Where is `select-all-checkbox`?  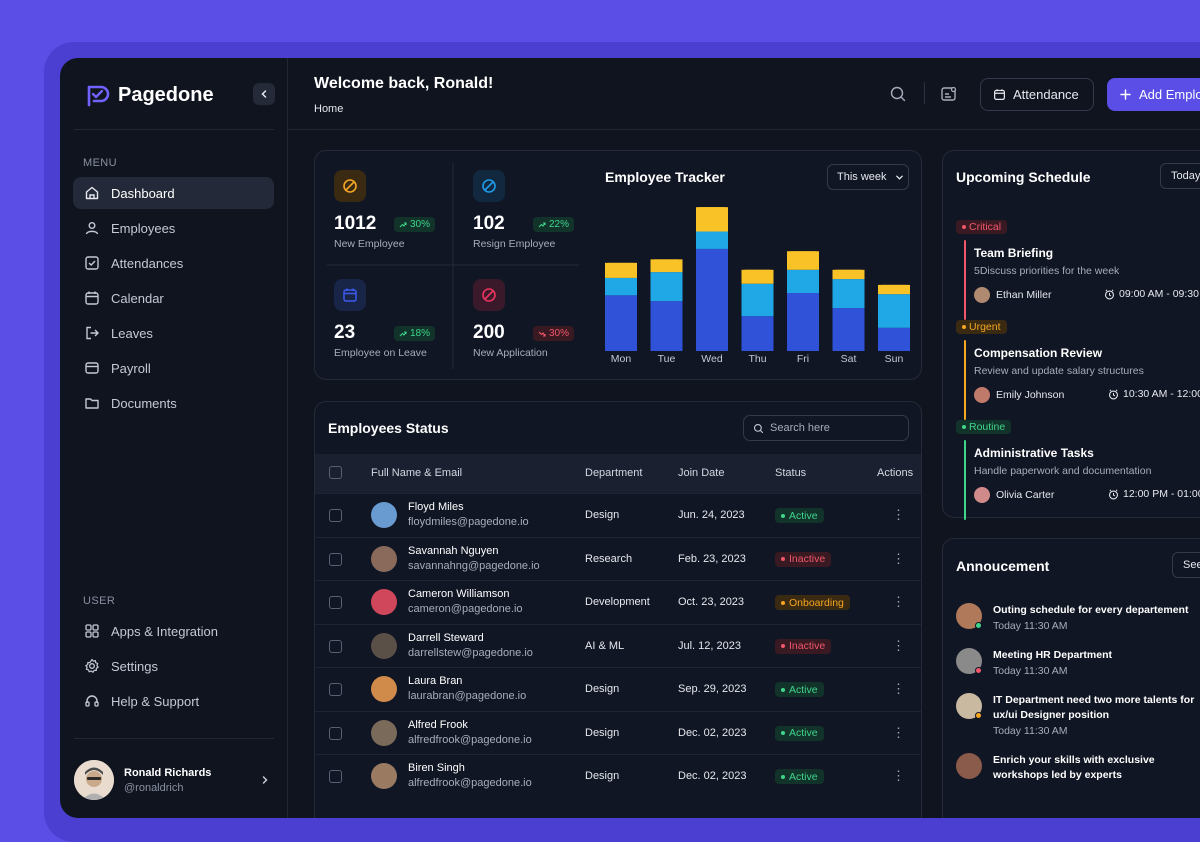 select-all-checkbox is located at coordinates (335, 472).